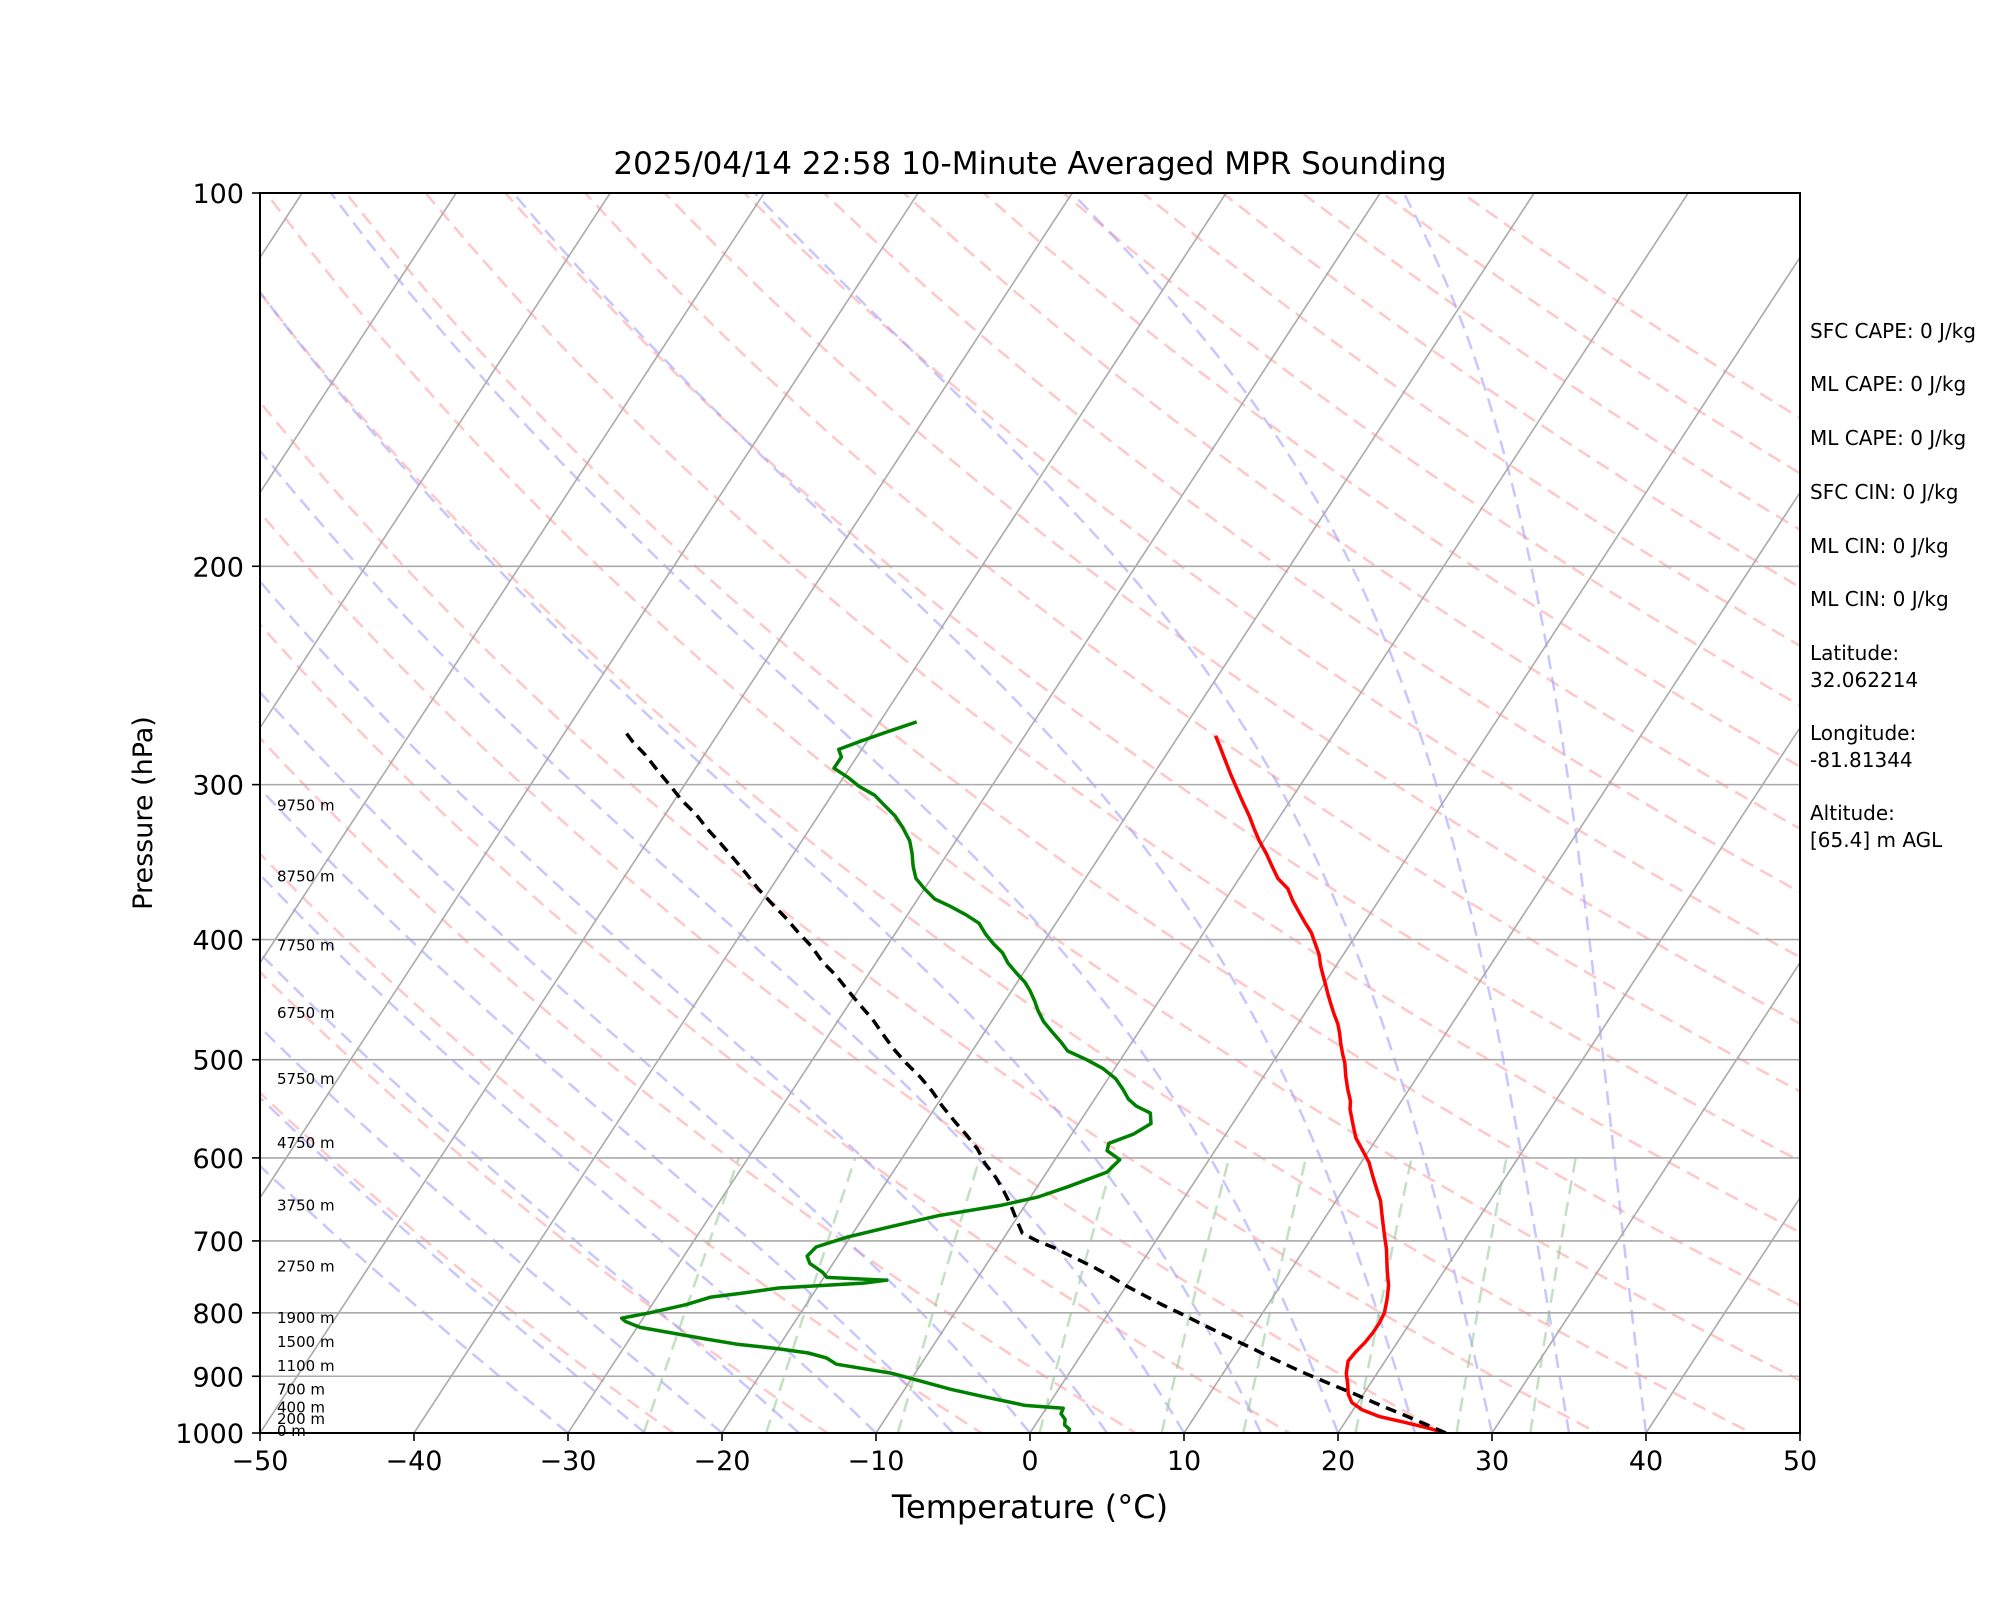 This screenshot has width=2000, height=1600. I want to click on y-tick-label: 300, so click(218, 786).